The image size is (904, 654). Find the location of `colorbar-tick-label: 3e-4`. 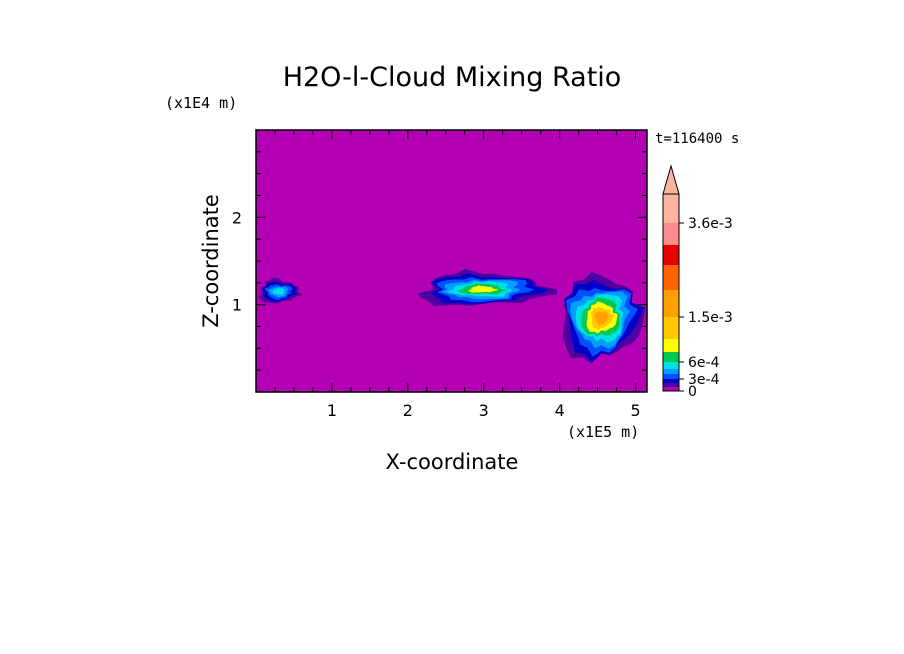

colorbar-tick-label: 3e-4 is located at coordinates (704, 380).